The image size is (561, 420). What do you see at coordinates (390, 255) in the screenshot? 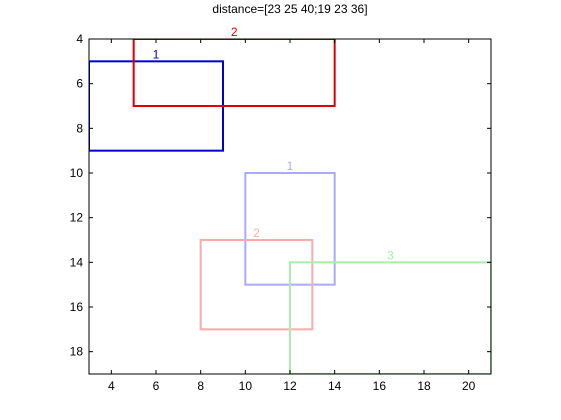
I see `rect-label-4: 3` at bounding box center [390, 255].